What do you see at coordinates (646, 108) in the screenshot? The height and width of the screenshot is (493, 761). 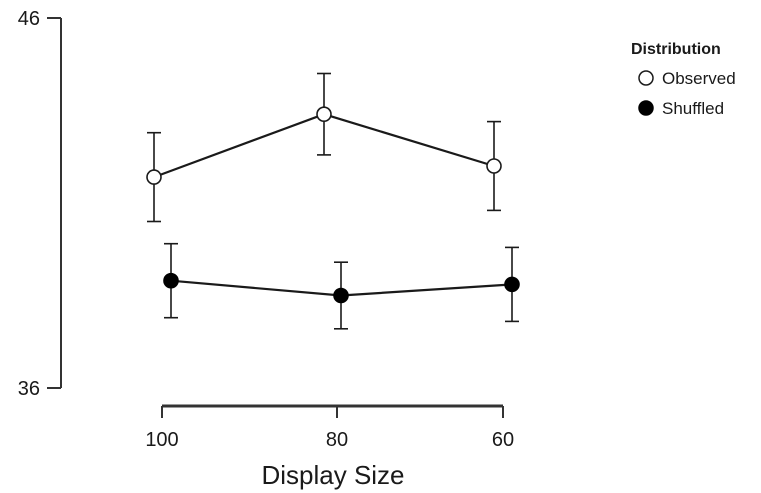 I see `legend-marker-shuffled` at bounding box center [646, 108].